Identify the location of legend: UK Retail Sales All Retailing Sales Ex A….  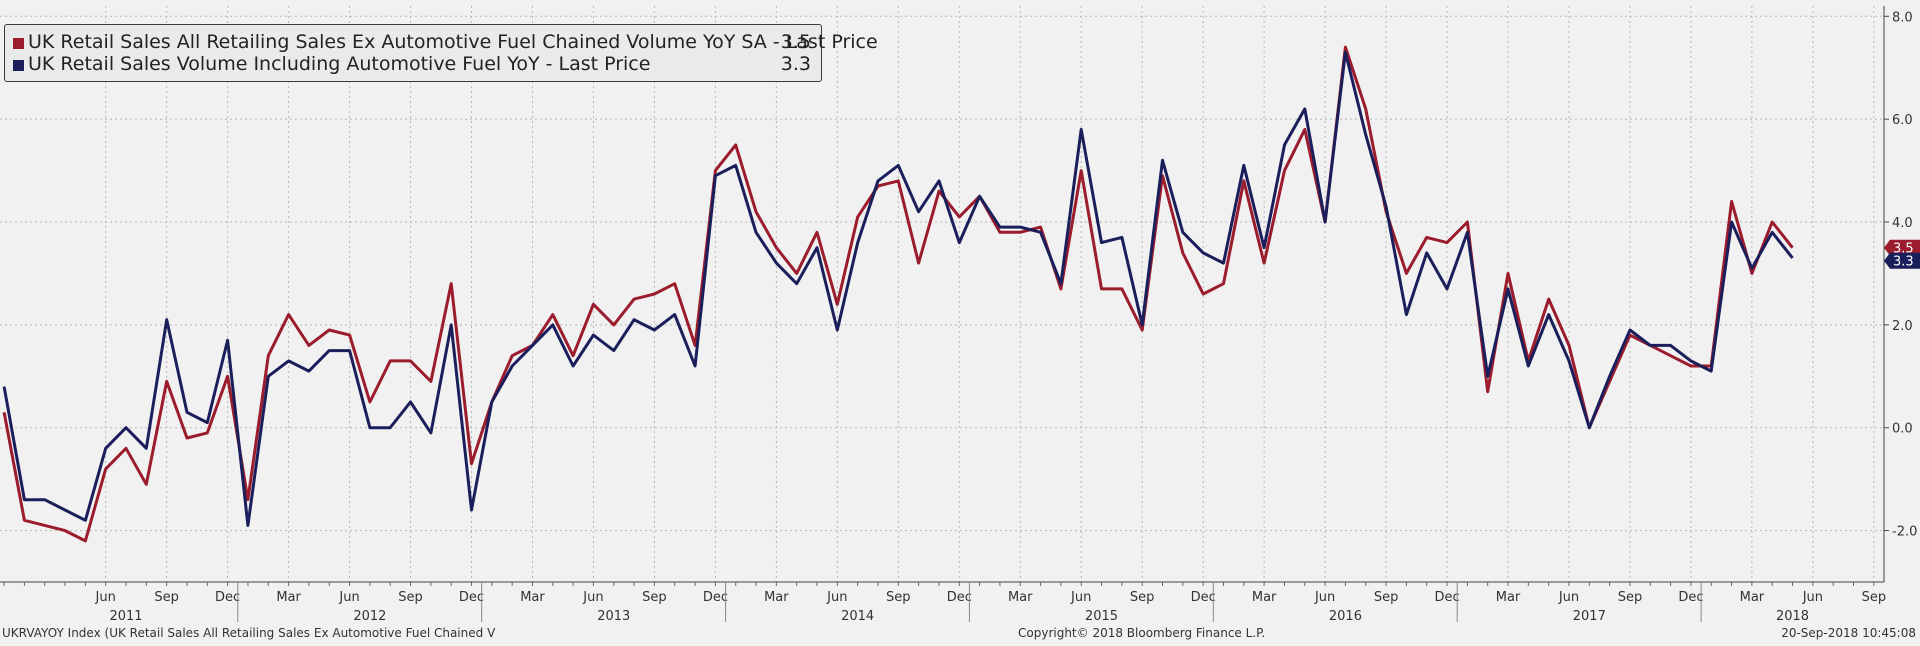
(441, 53).